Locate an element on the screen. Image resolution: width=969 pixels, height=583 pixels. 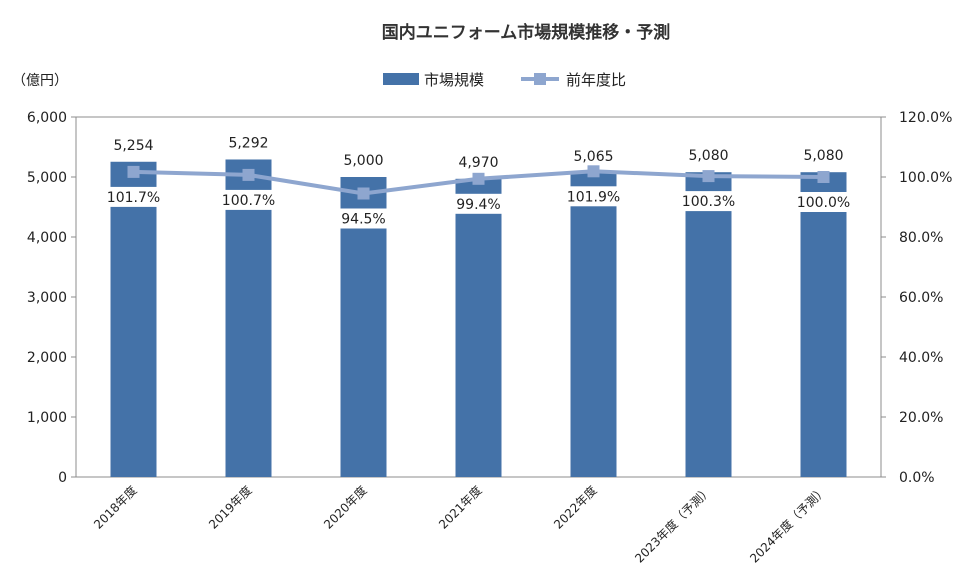
line-value-label: 100.7% is located at coordinates (248, 201).